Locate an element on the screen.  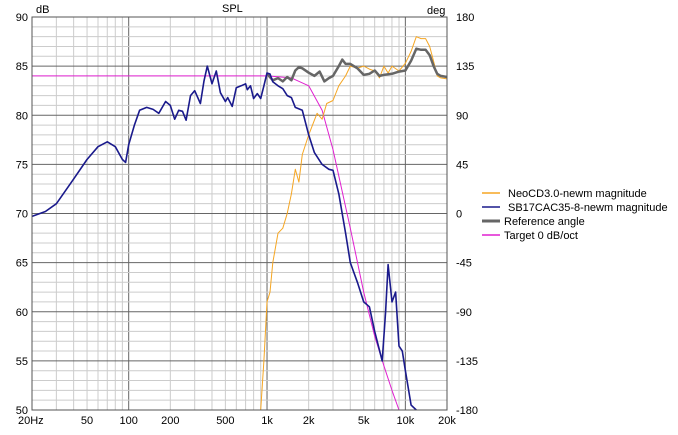
legend-entry: Reference angle is located at coordinates (544, 222).